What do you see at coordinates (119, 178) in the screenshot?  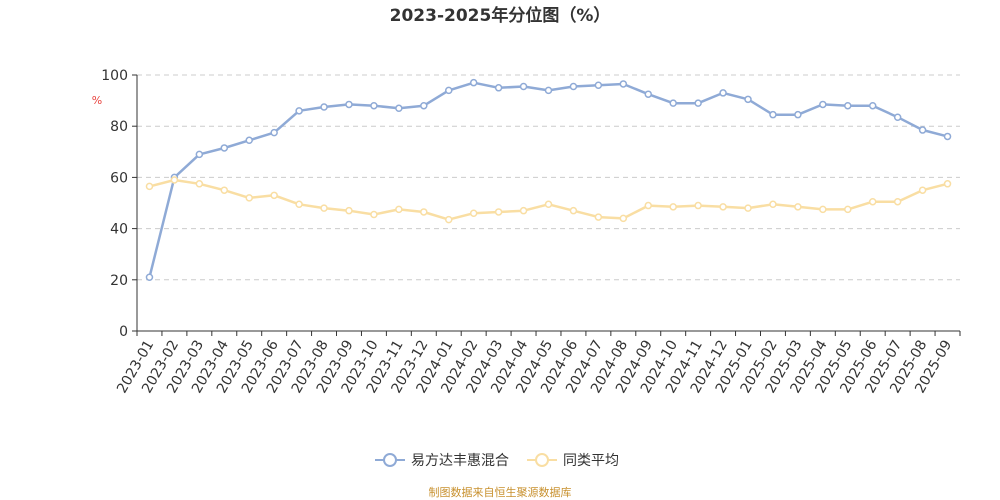 I see `y-tick-label: 60` at bounding box center [119, 178].